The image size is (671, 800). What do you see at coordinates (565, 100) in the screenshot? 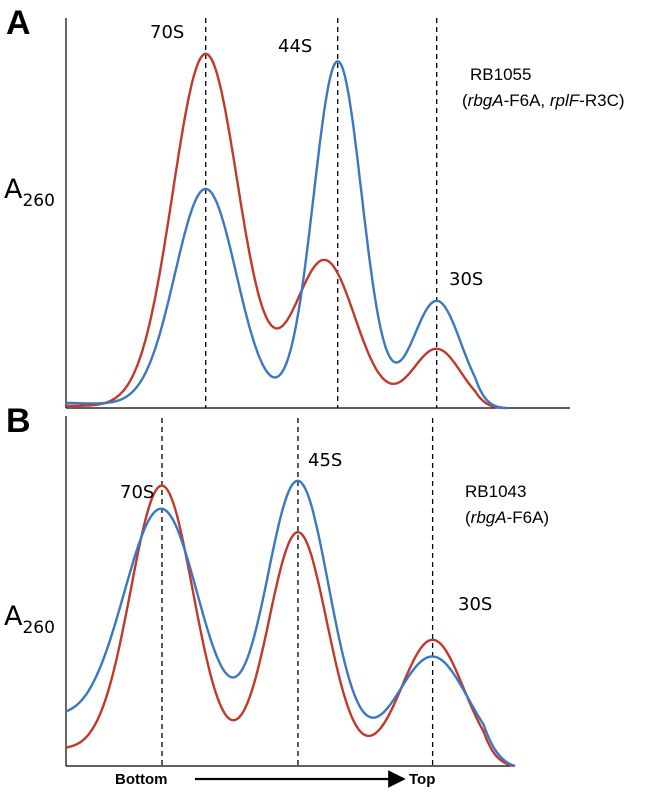
I see `panel-a-genotype-gene2: rplF` at bounding box center [565, 100].